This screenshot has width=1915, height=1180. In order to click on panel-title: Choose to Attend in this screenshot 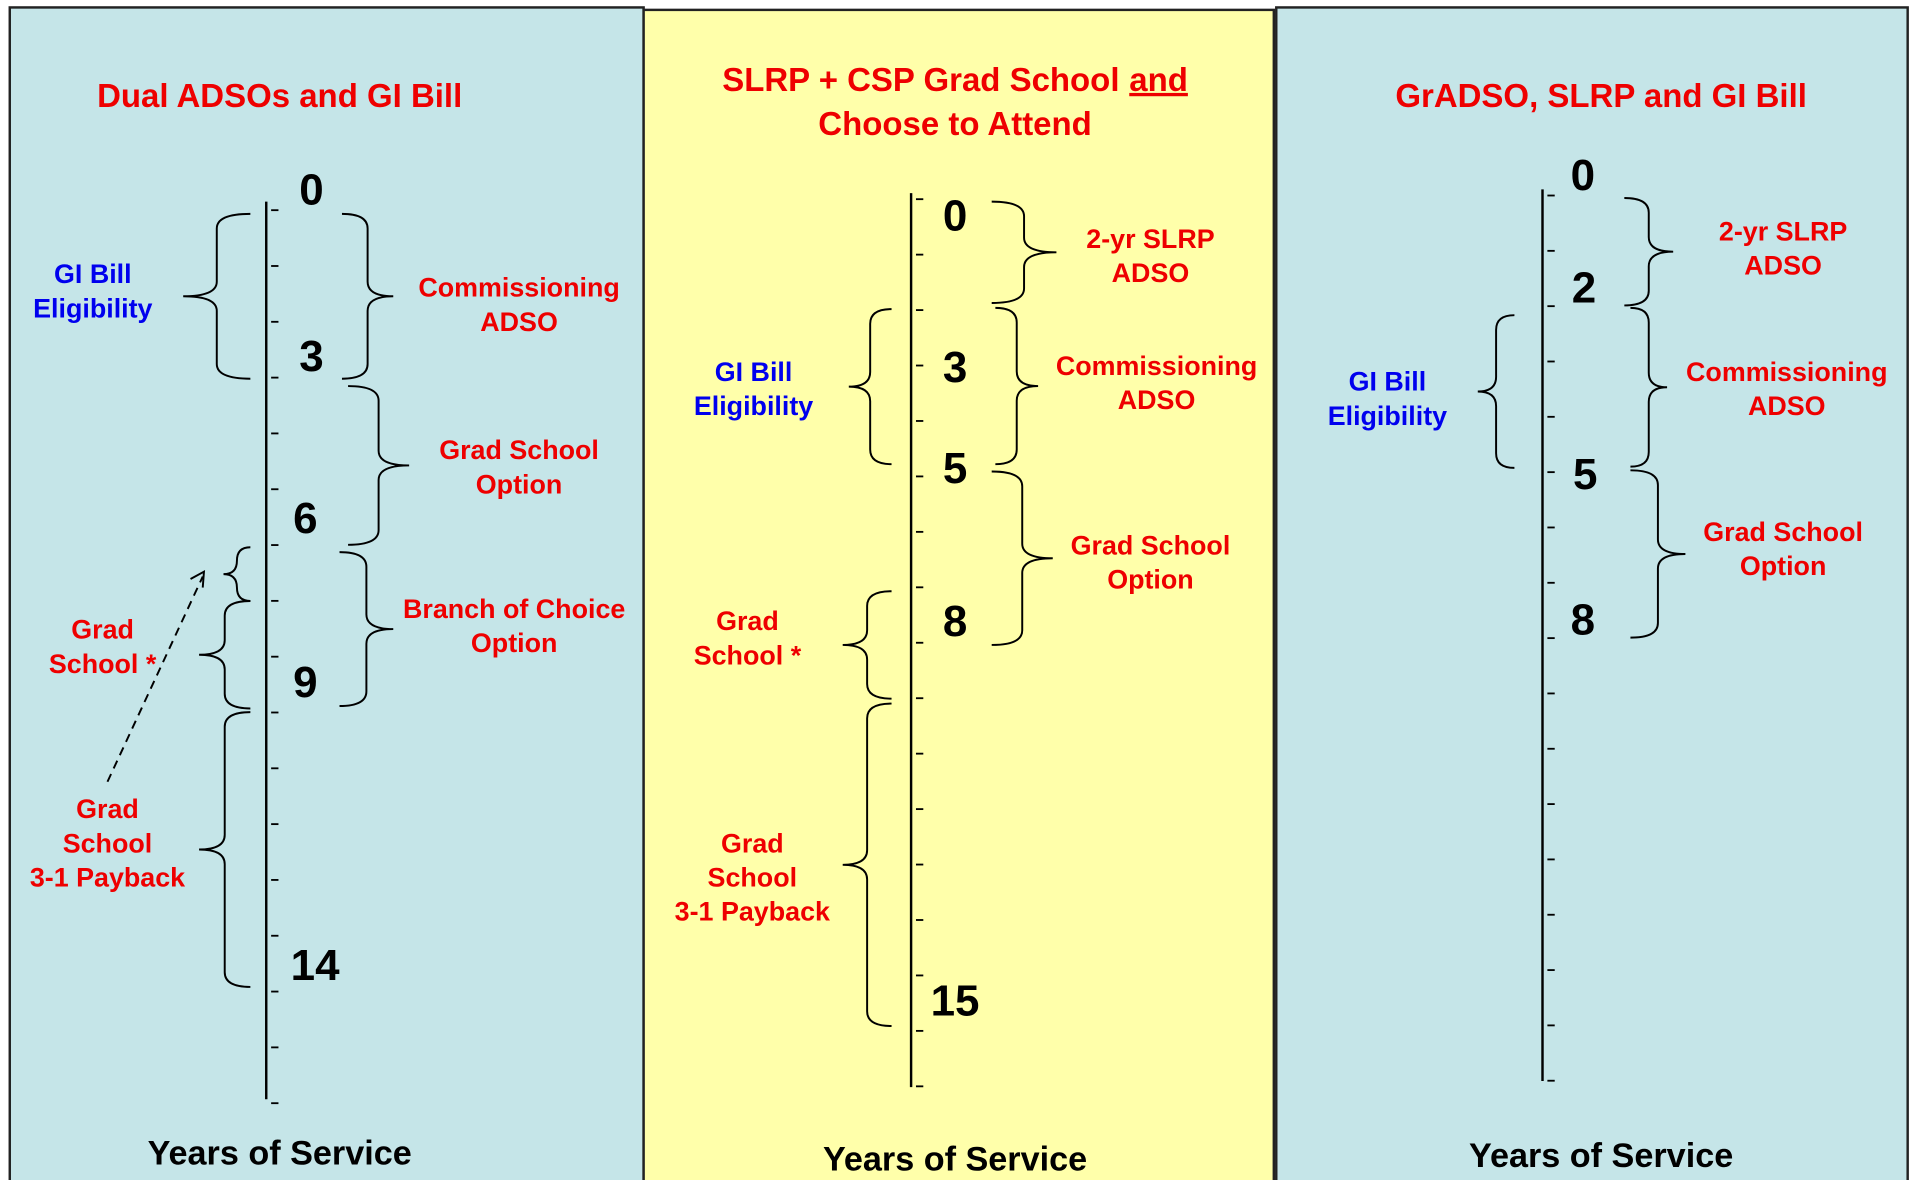, I will do `click(955, 123)`.